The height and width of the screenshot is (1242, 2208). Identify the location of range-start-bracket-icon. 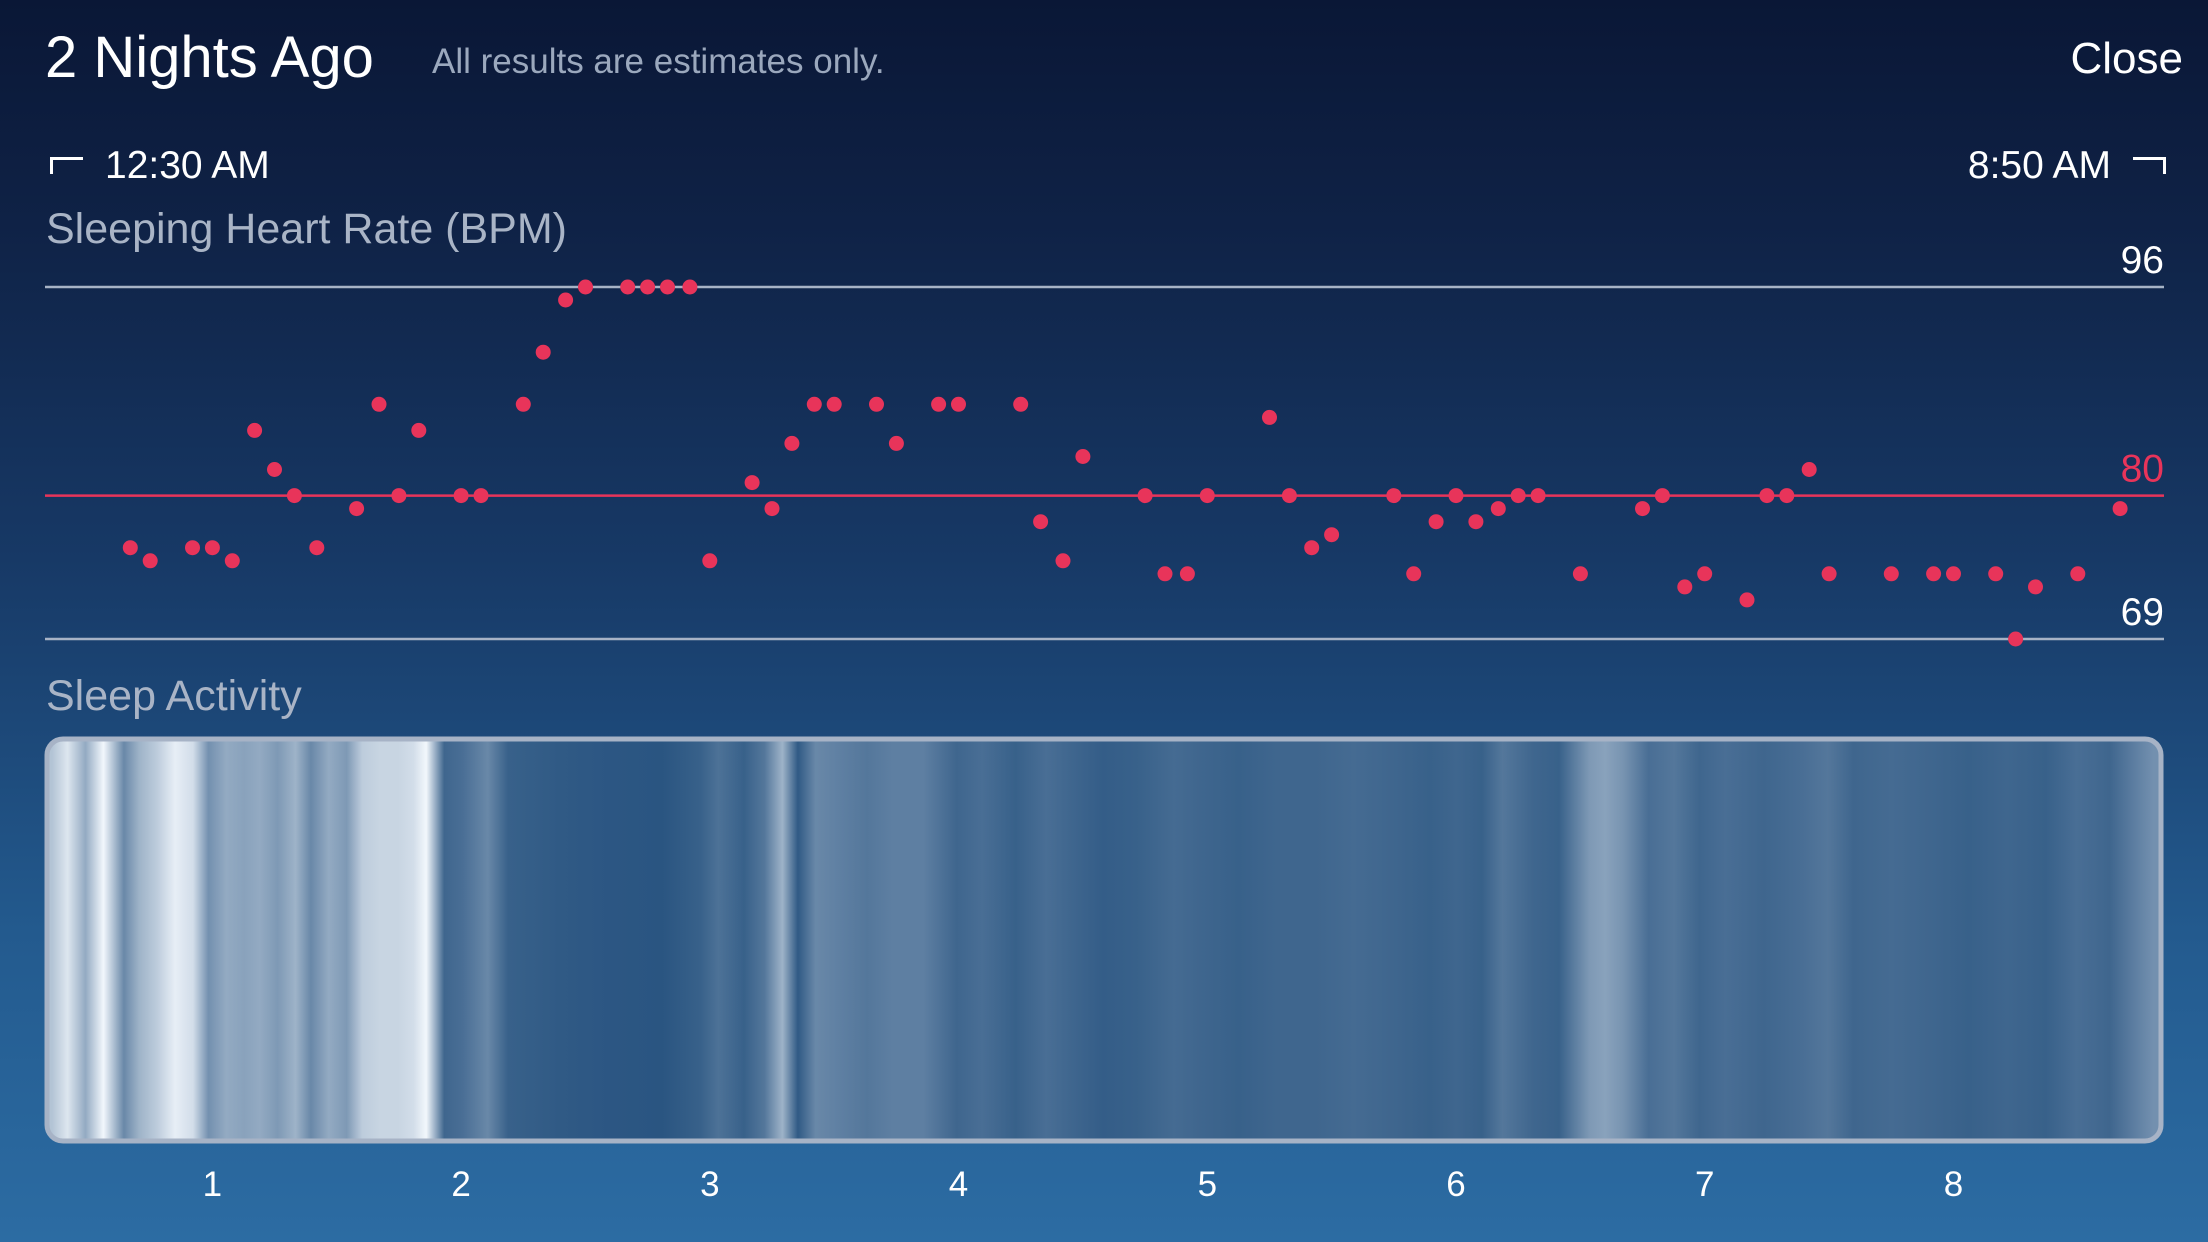
(66, 166).